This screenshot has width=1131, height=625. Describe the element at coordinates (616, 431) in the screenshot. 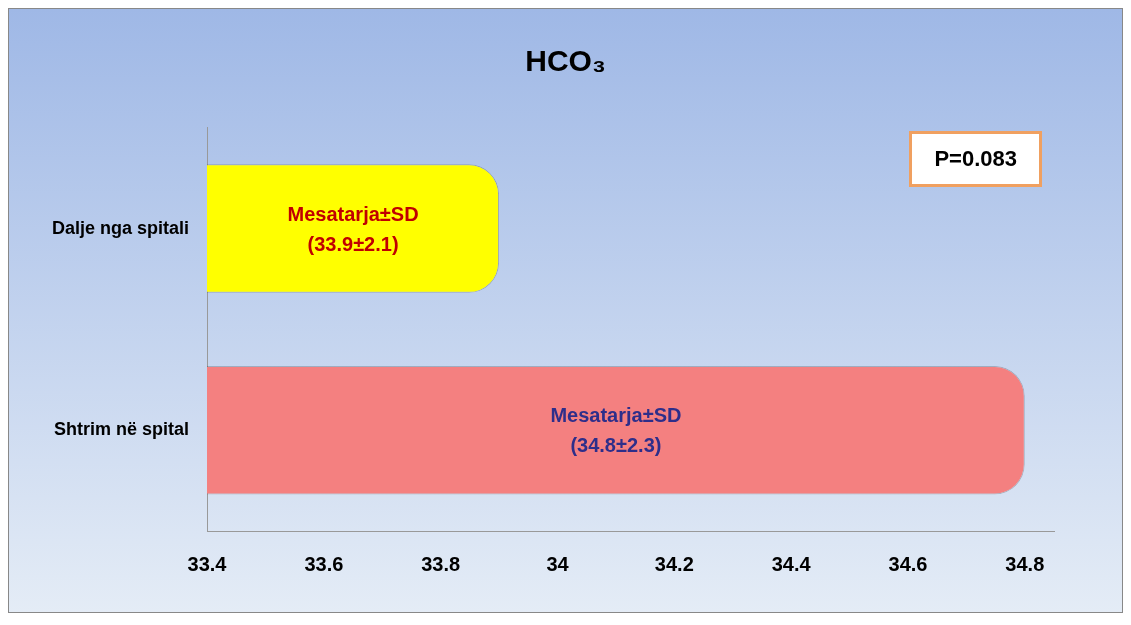

I see `data-label: Mesatarja±SD (34.8±2.3)` at that location.